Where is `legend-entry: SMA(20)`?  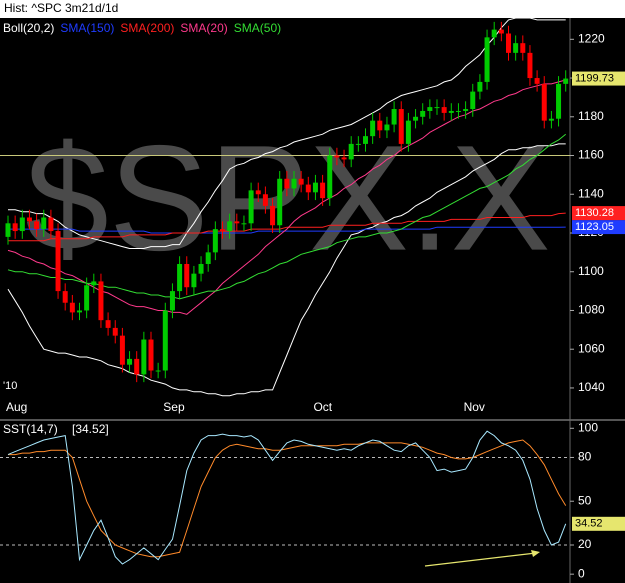 legend-entry: SMA(20) is located at coordinates (203, 28).